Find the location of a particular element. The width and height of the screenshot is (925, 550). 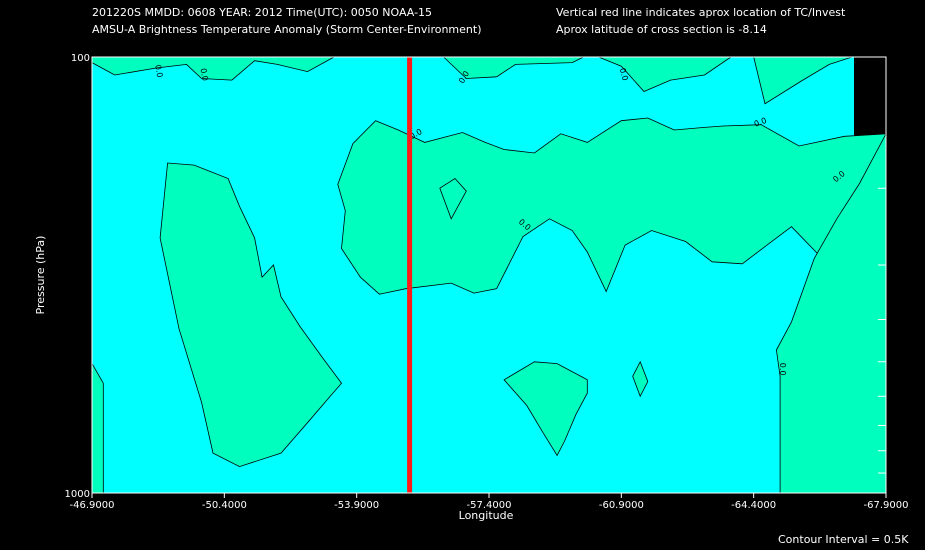

region-small-spot is located at coordinates (453, 198).